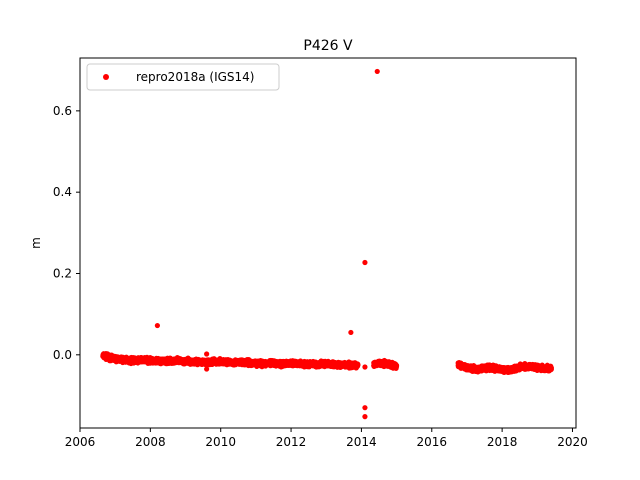 Image resolution: width=640 pixels, height=480 pixels. I want to click on x-tick-label: 2010, so click(220, 442).